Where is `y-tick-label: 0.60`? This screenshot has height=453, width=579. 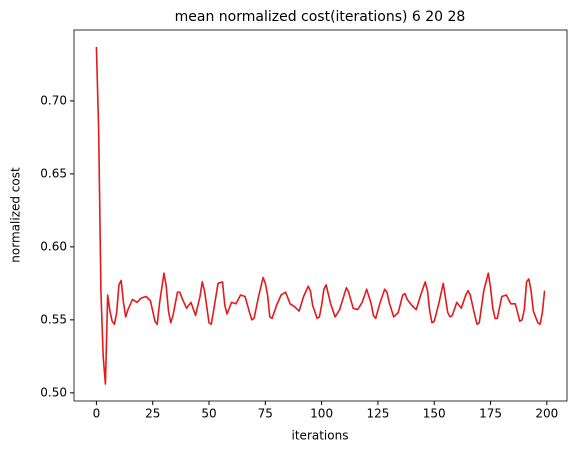
y-tick-label: 0.60 is located at coordinates (53, 246).